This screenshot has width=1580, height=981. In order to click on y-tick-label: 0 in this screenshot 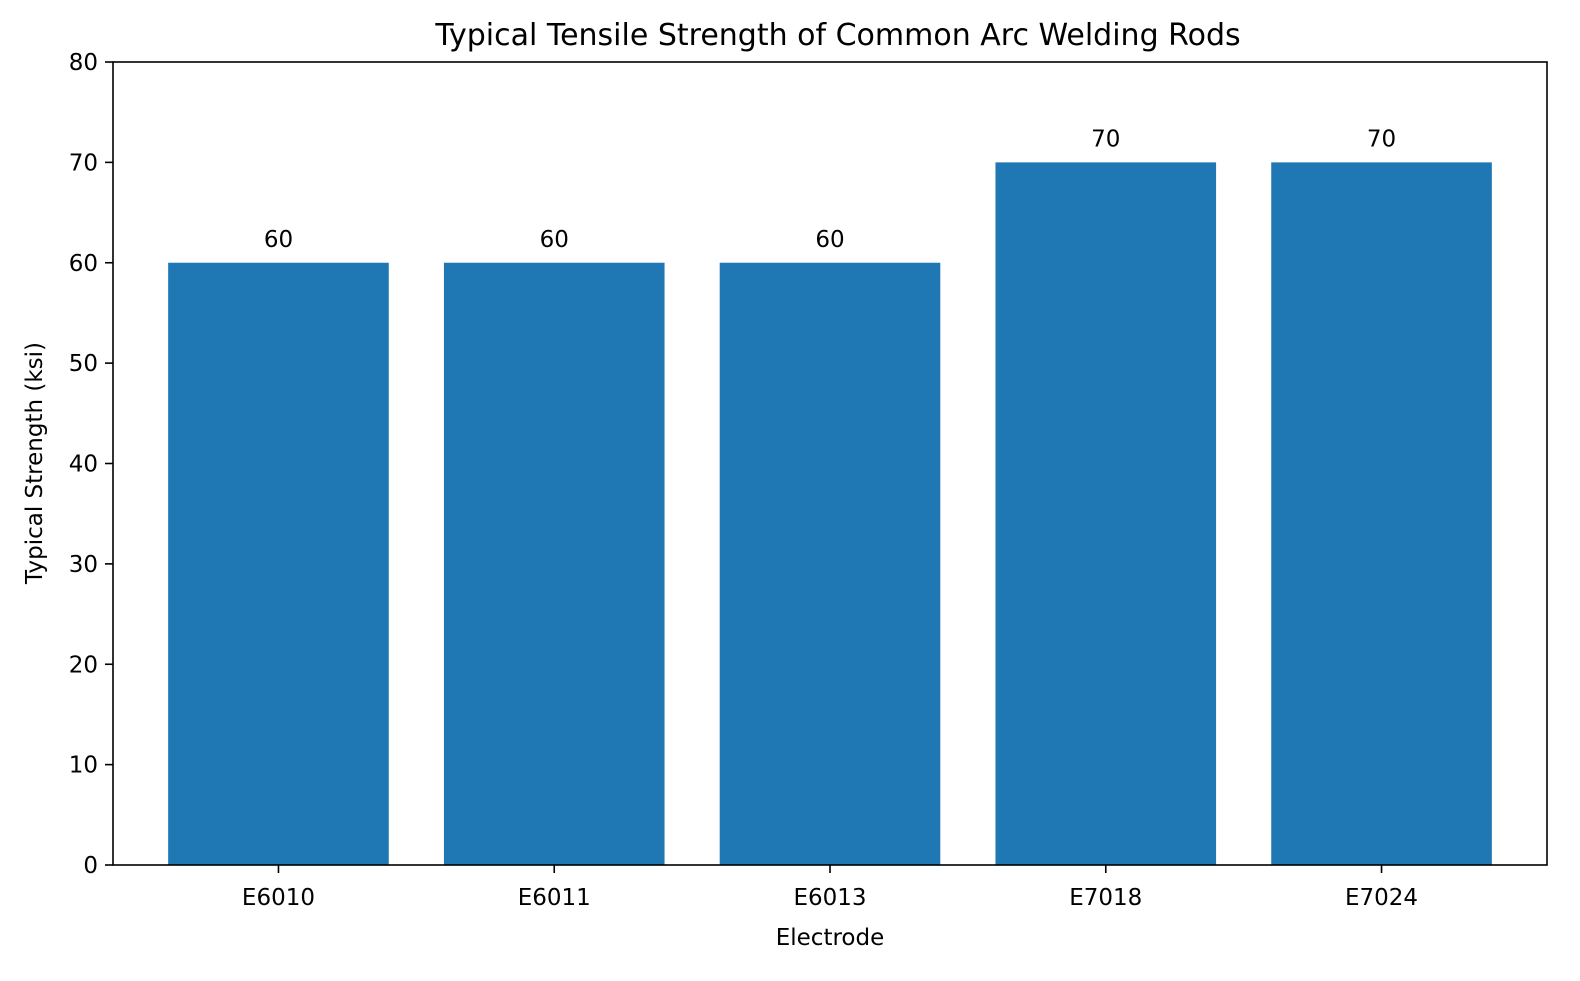, I will do `click(90, 866)`.